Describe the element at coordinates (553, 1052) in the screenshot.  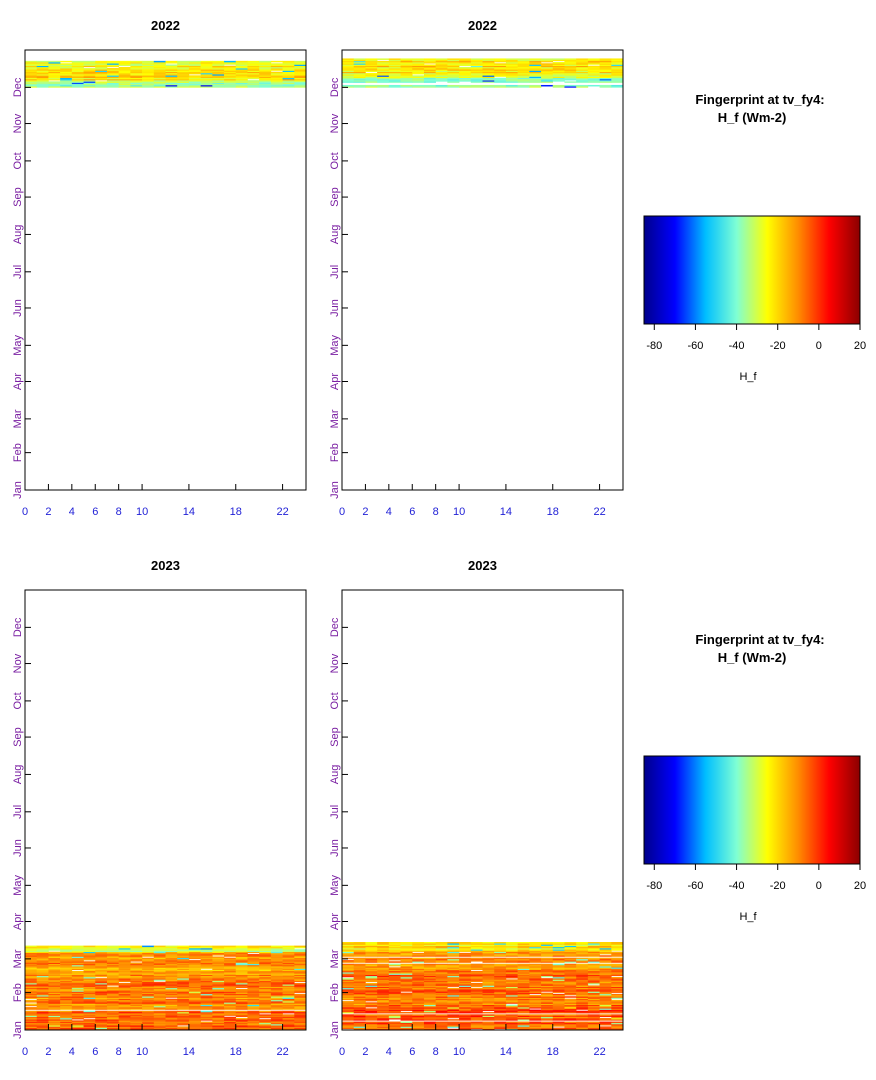
I see `x-tick-label: 18` at that location.